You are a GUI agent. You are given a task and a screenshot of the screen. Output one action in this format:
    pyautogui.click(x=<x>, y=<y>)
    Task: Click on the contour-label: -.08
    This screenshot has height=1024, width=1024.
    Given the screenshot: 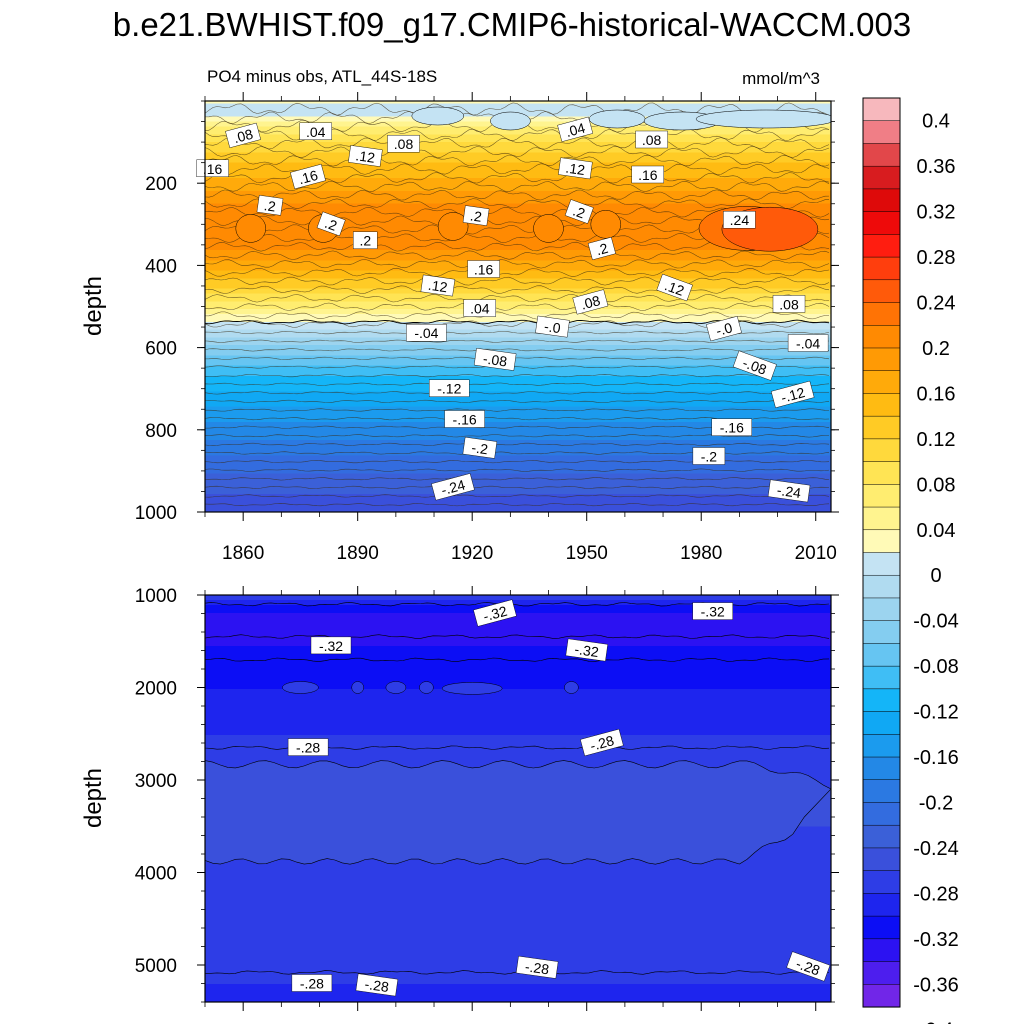 What is the action you would take?
    pyautogui.click(x=754, y=365)
    